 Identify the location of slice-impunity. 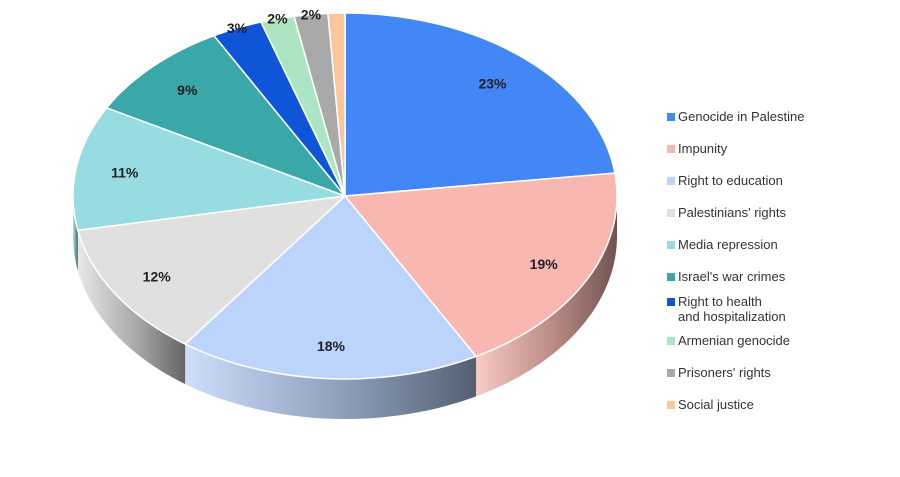
(481, 265).